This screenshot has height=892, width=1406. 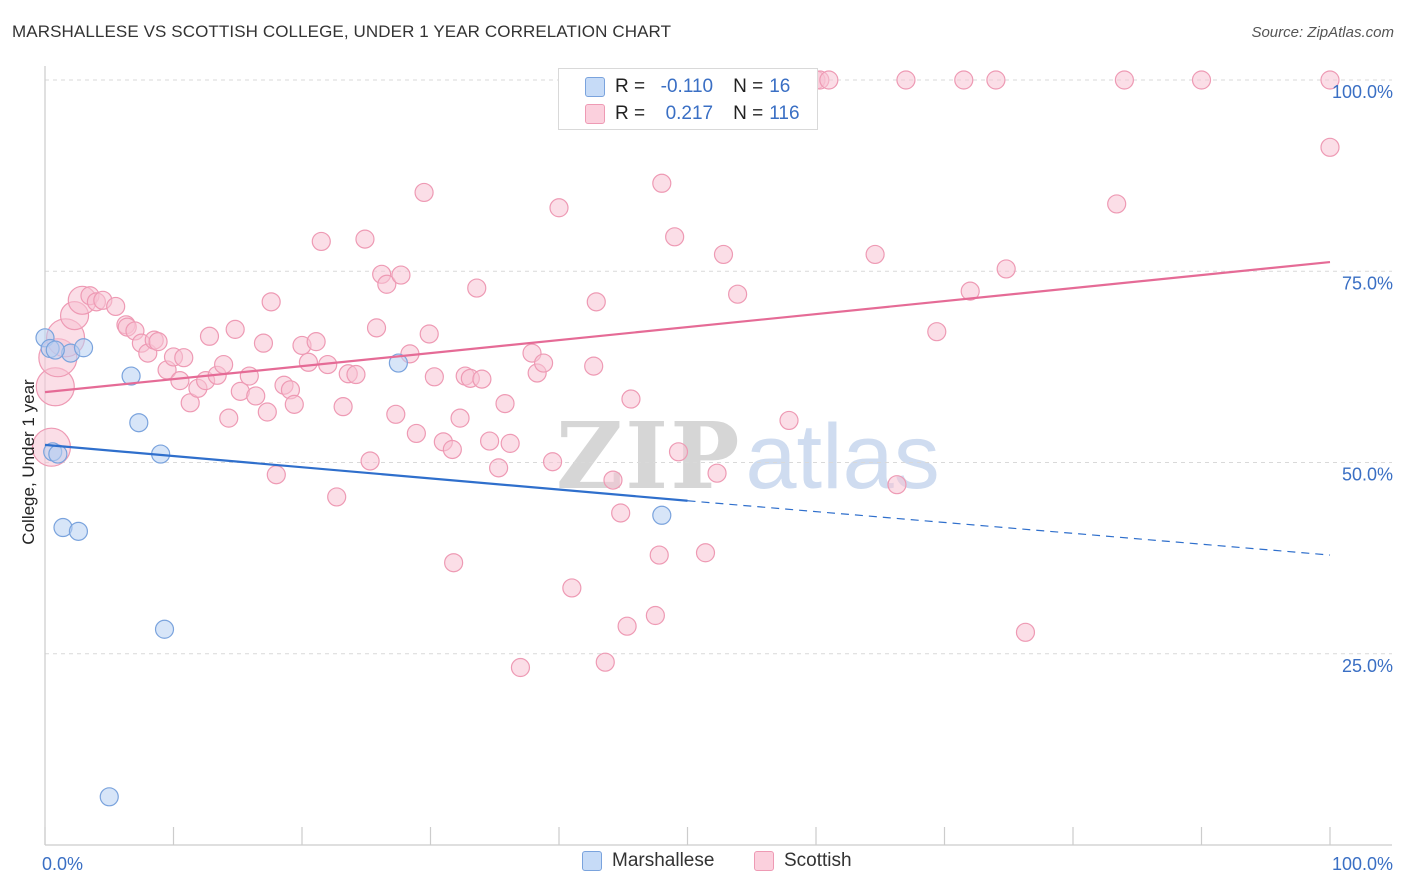 I want to click on legend-row-marshallese: R = -0.110 N = 16, so click(x=687, y=87).